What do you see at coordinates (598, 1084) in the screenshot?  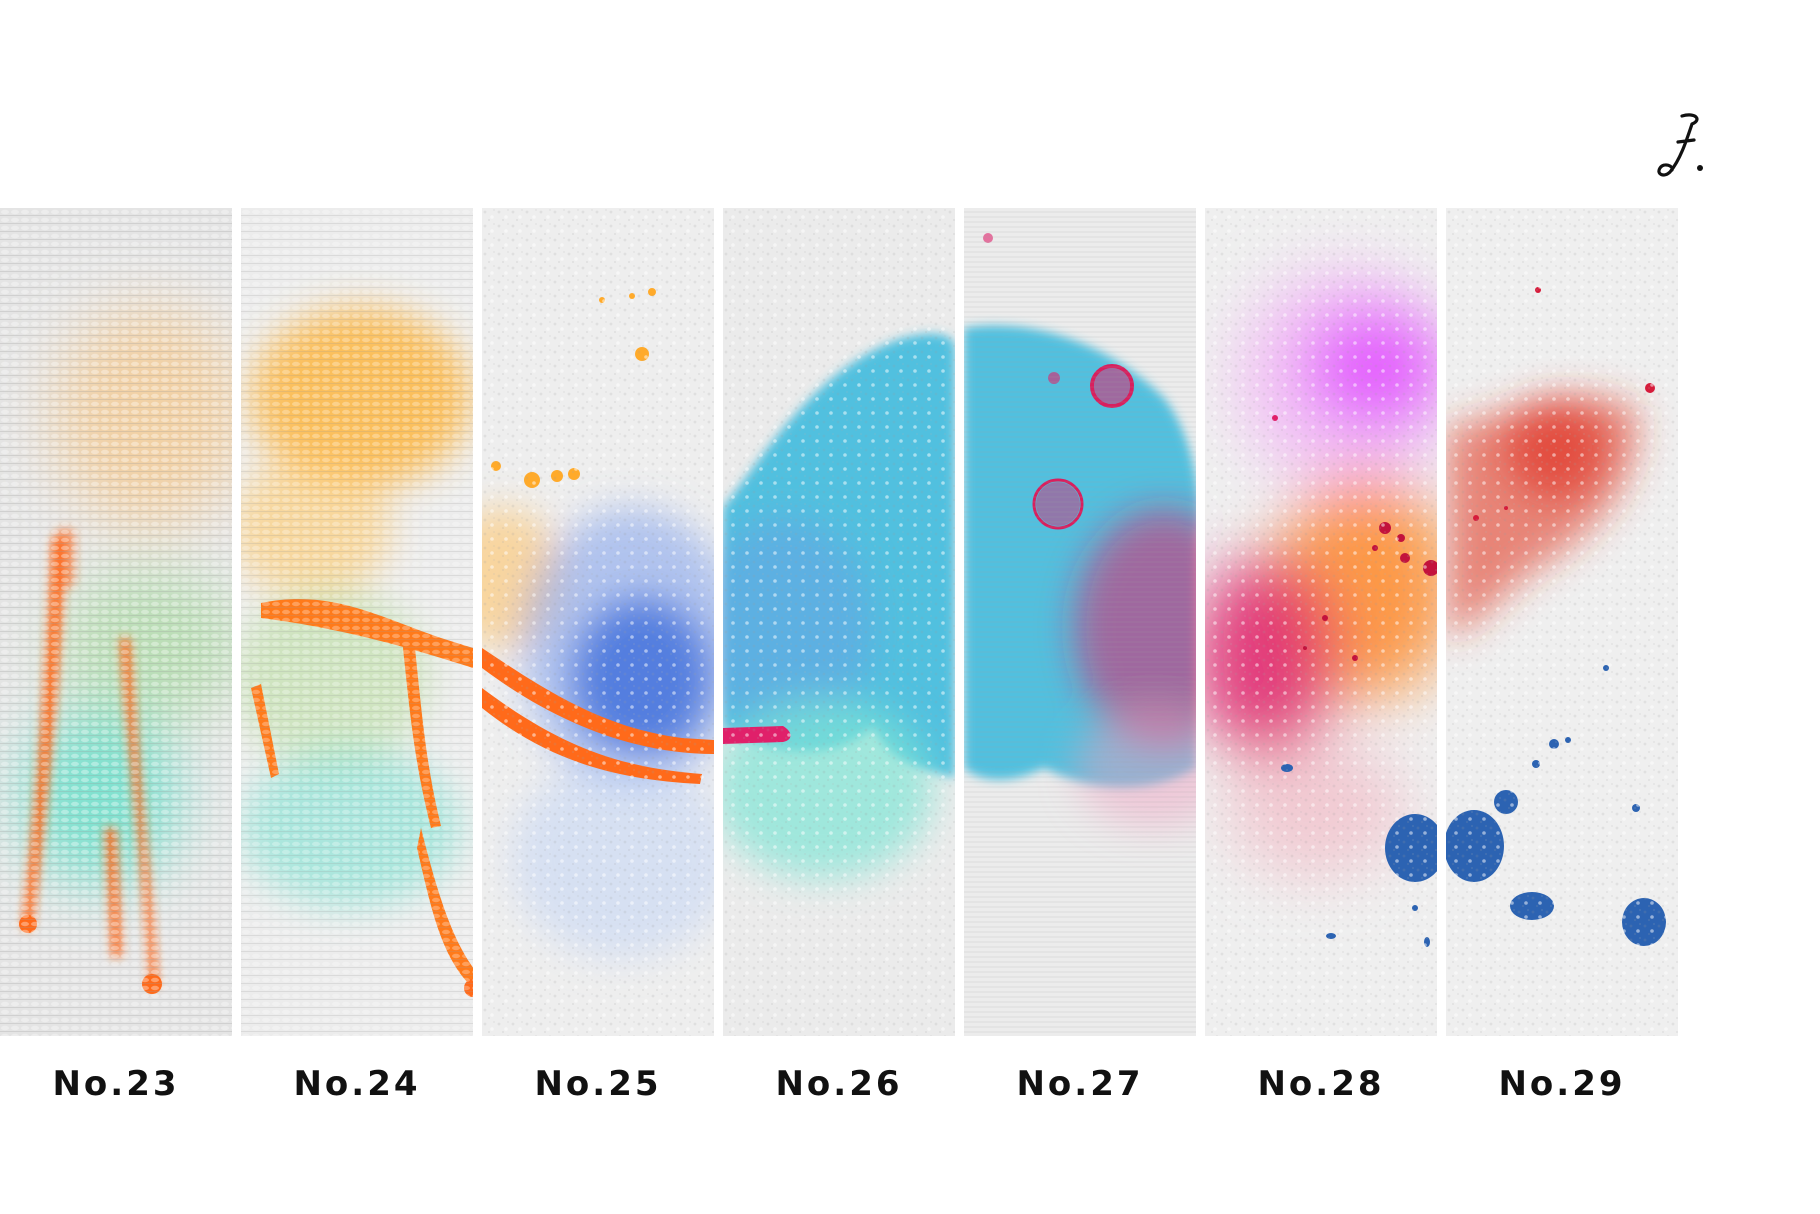 I see `swatch-label: No.25` at bounding box center [598, 1084].